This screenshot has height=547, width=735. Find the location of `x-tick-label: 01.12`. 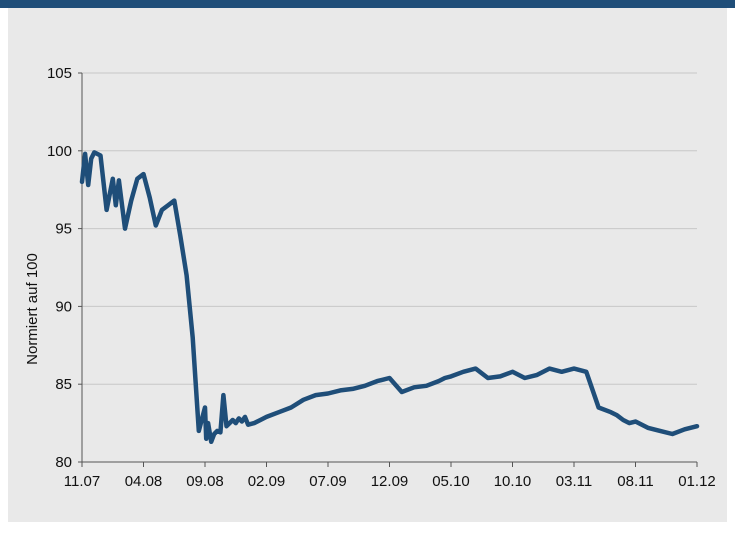

x-tick-label: 01.12 is located at coordinates (697, 481).